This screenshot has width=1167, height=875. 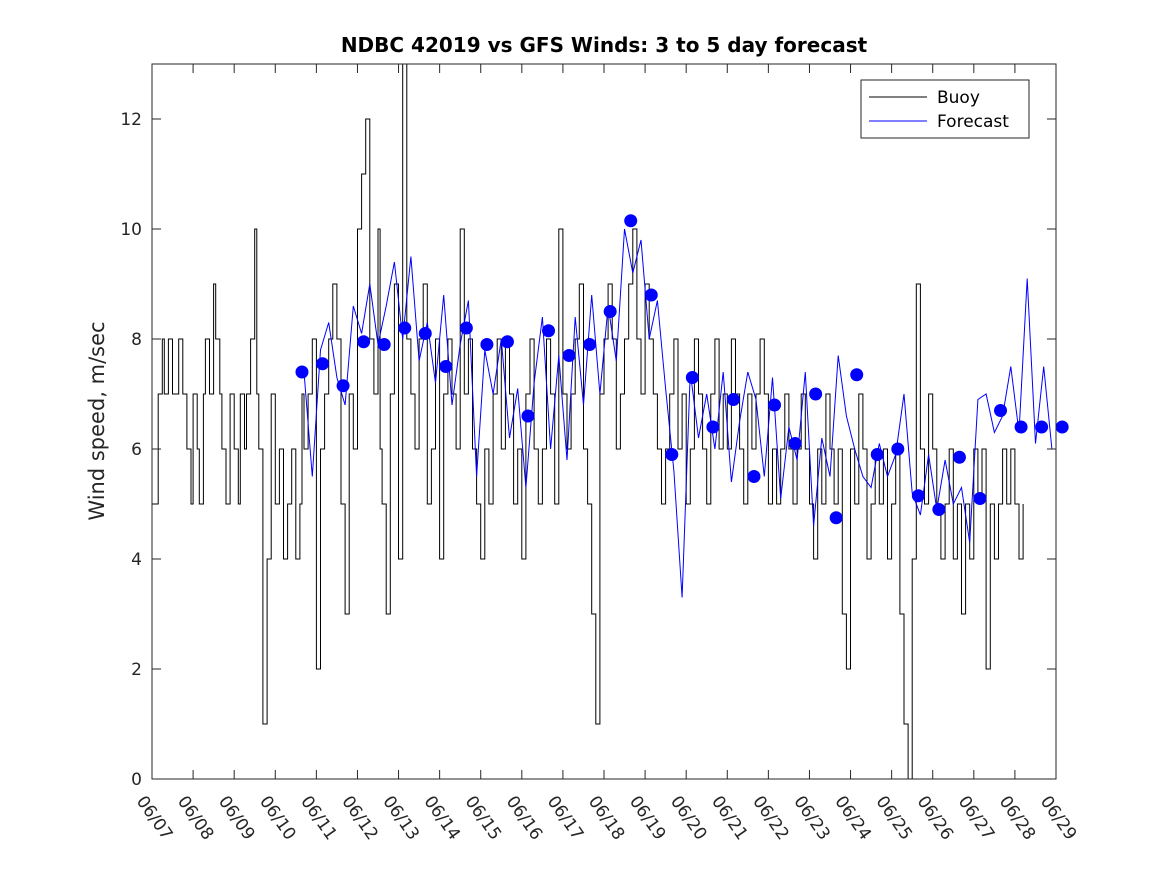 What do you see at coordinates (136, 450) in the screenshot?
I see `y-tick-label: 6` at bounding box center [136, 450].